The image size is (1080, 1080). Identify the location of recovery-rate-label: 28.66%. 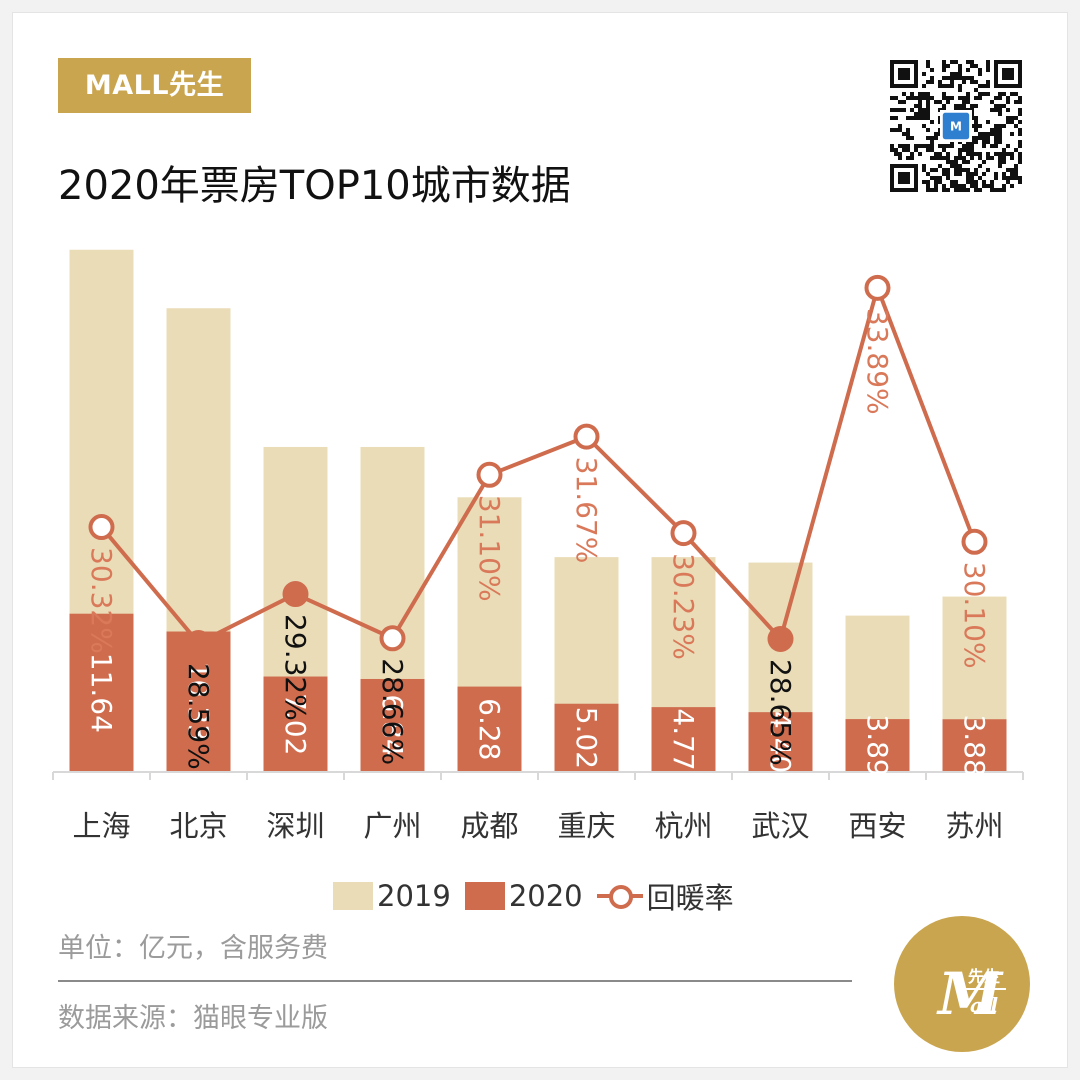
(392, 711).